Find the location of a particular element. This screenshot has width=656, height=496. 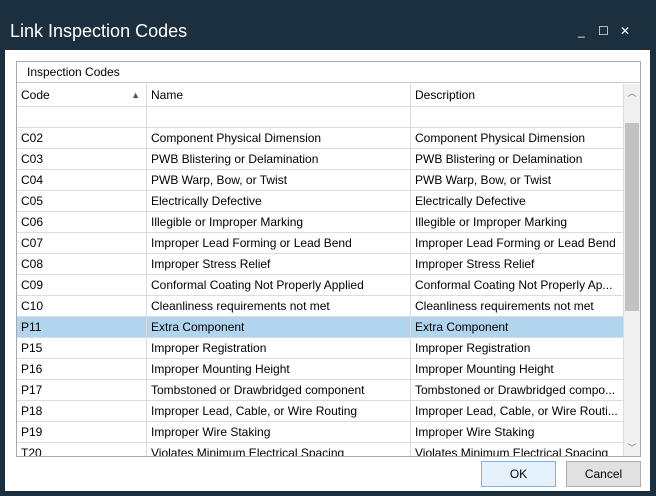

column-header-code: Code ▲ is located at coordinates (82, 95).